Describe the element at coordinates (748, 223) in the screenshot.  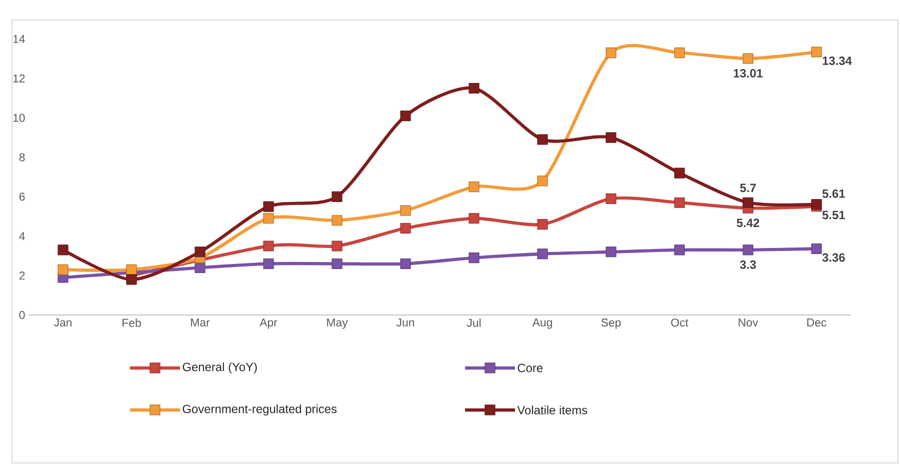
I see `data-label: 5.42` at that location.